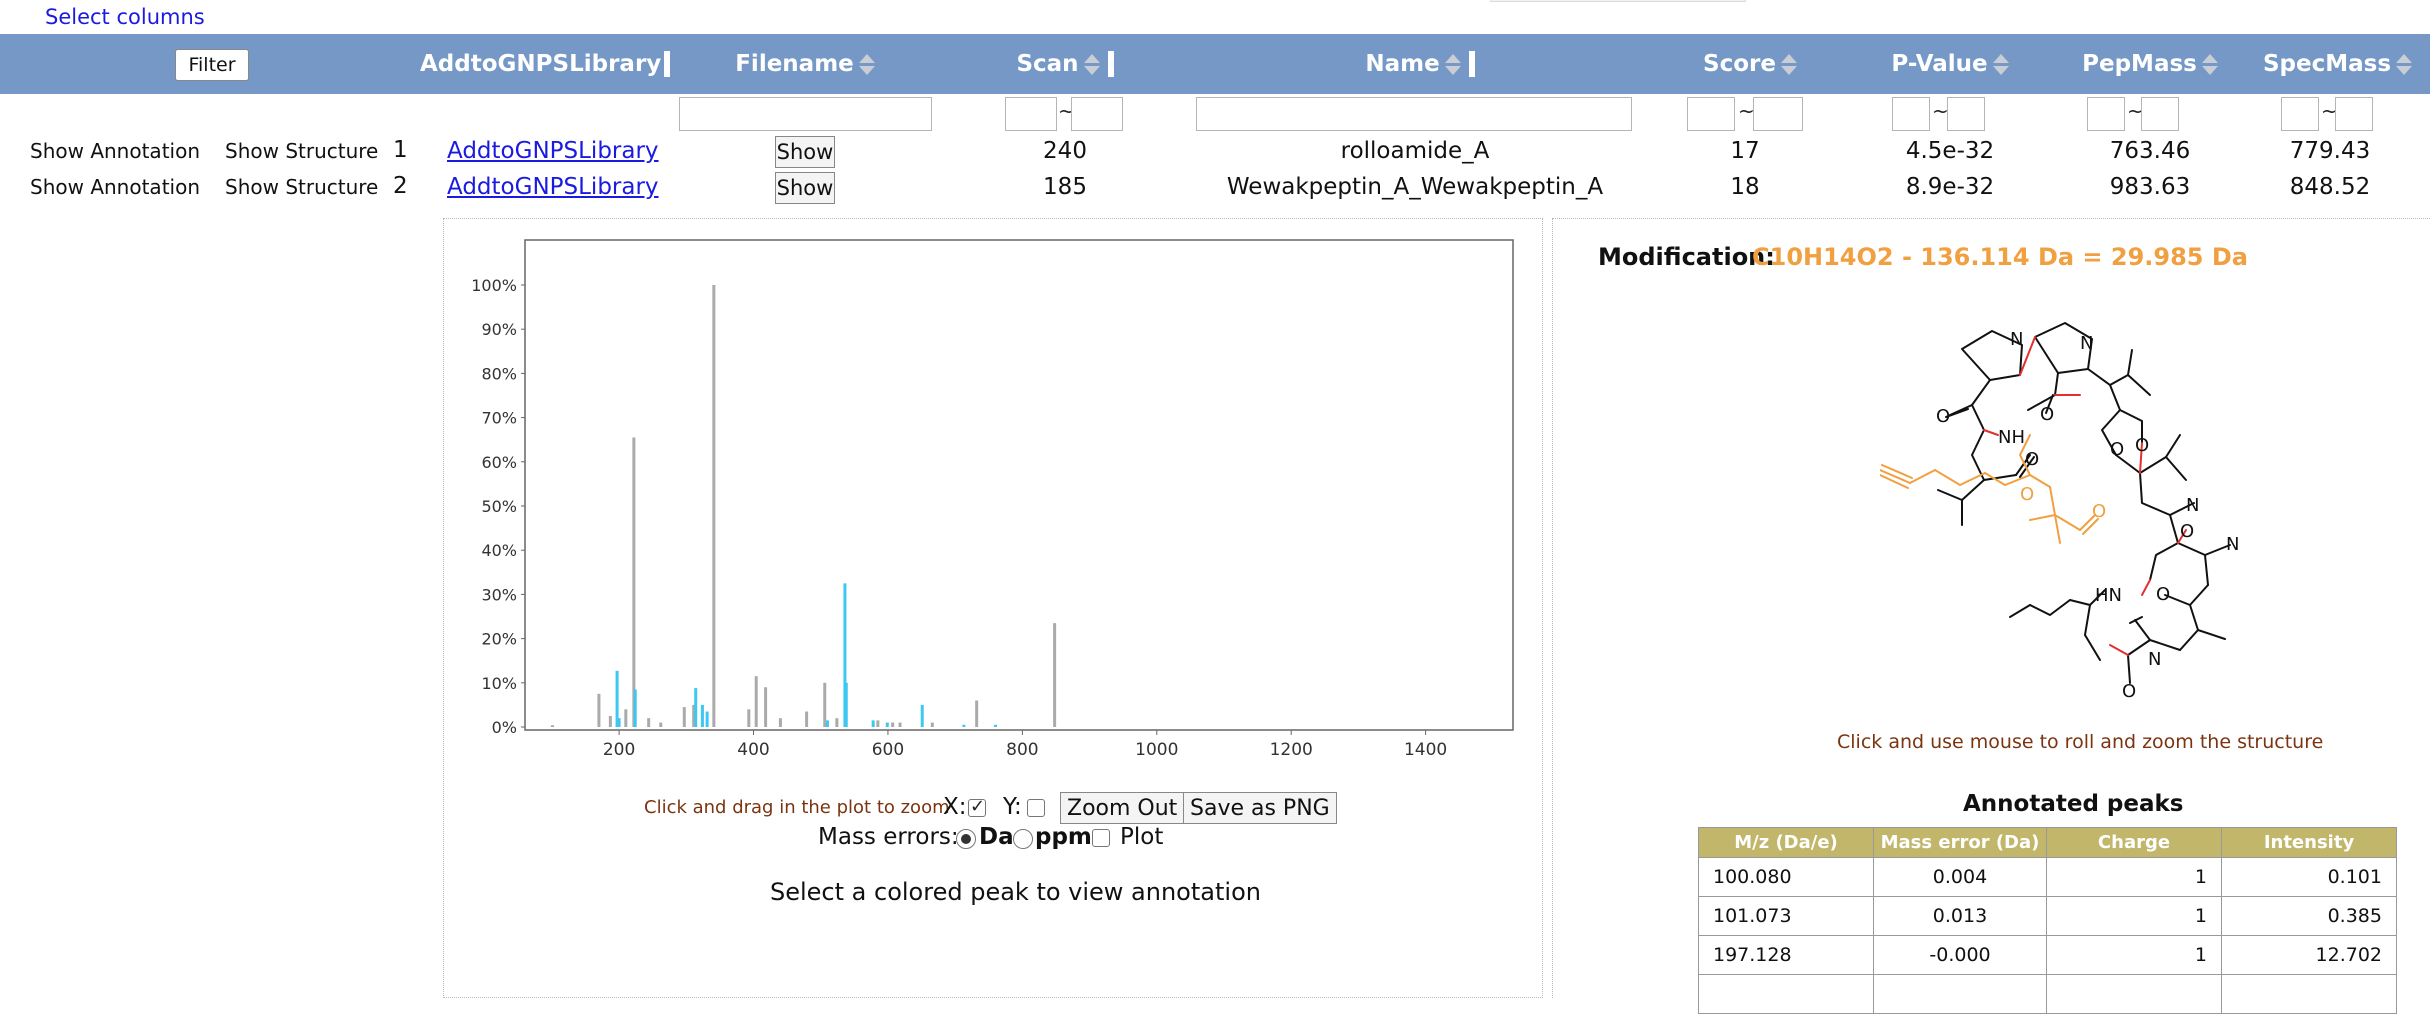  What do you see at coordinates (212, 65) in the screenshot?
I see `filter-button: Filter` at bounding box center [212, 65].